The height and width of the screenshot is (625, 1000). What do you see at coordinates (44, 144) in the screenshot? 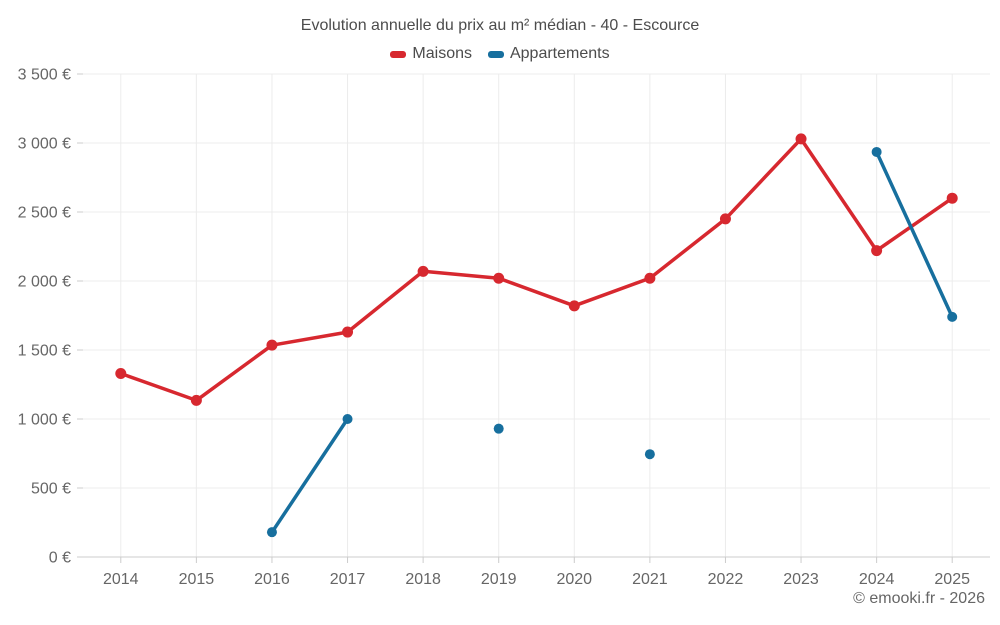
I see `y-axis-label-3000: 3 000 €` at bounding box center [44, 144].